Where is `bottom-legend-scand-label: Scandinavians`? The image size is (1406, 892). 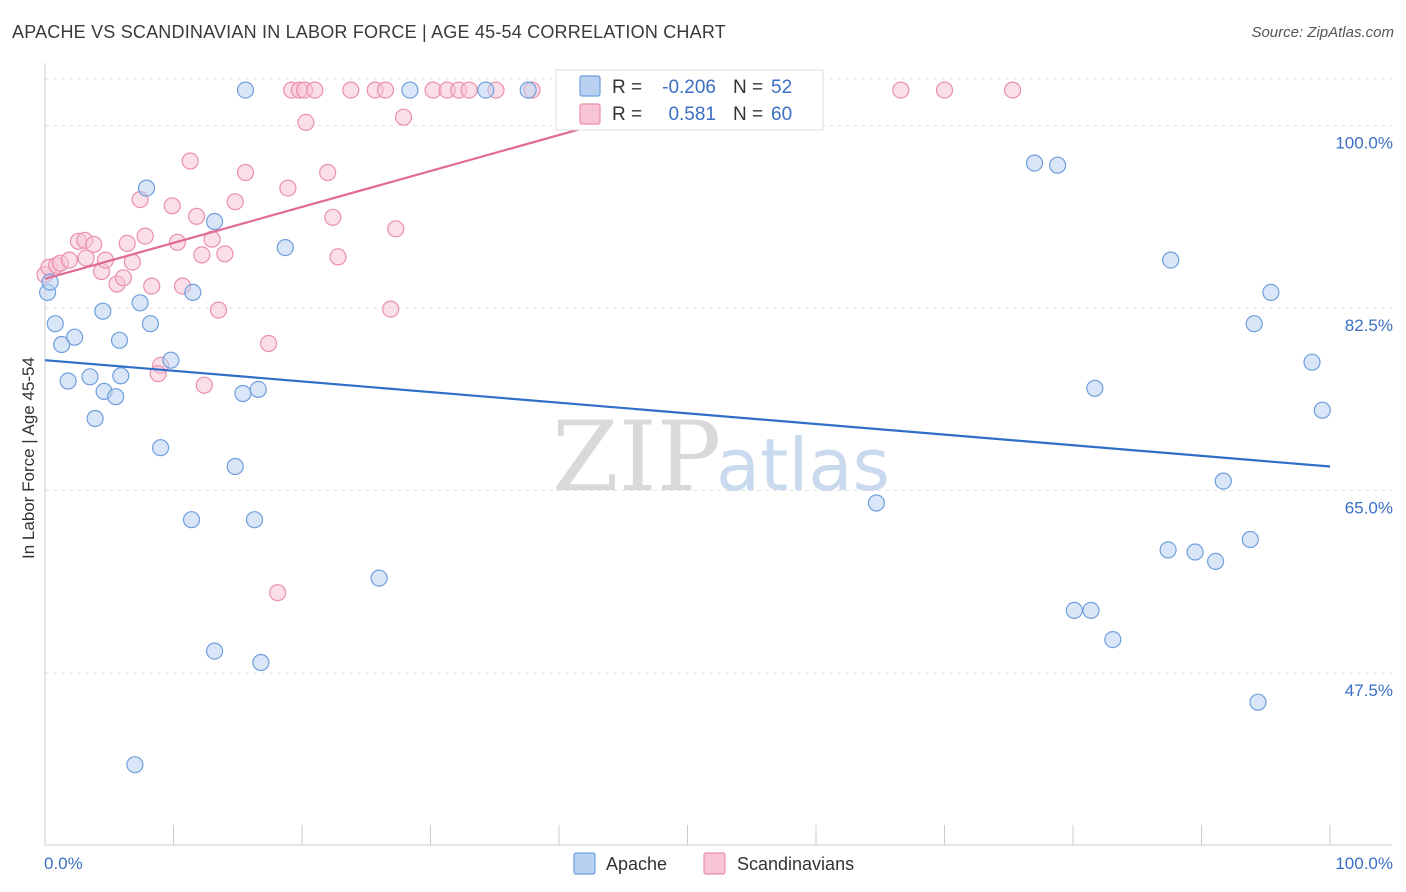
bottom-legend-scand-label: Scandinavians is located at coordinates (795, 864).